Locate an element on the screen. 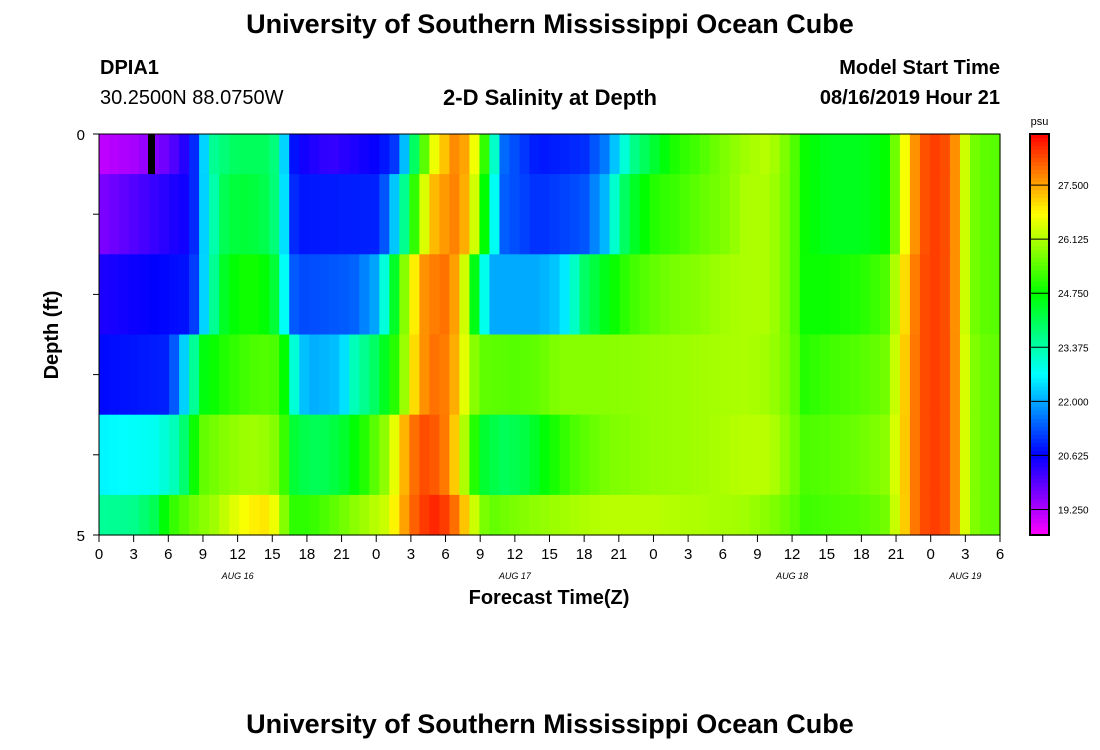 The image size is (1100, 750). model-start-value: 08/16/2019 Hour 21 is located at coordinates (909, 98).